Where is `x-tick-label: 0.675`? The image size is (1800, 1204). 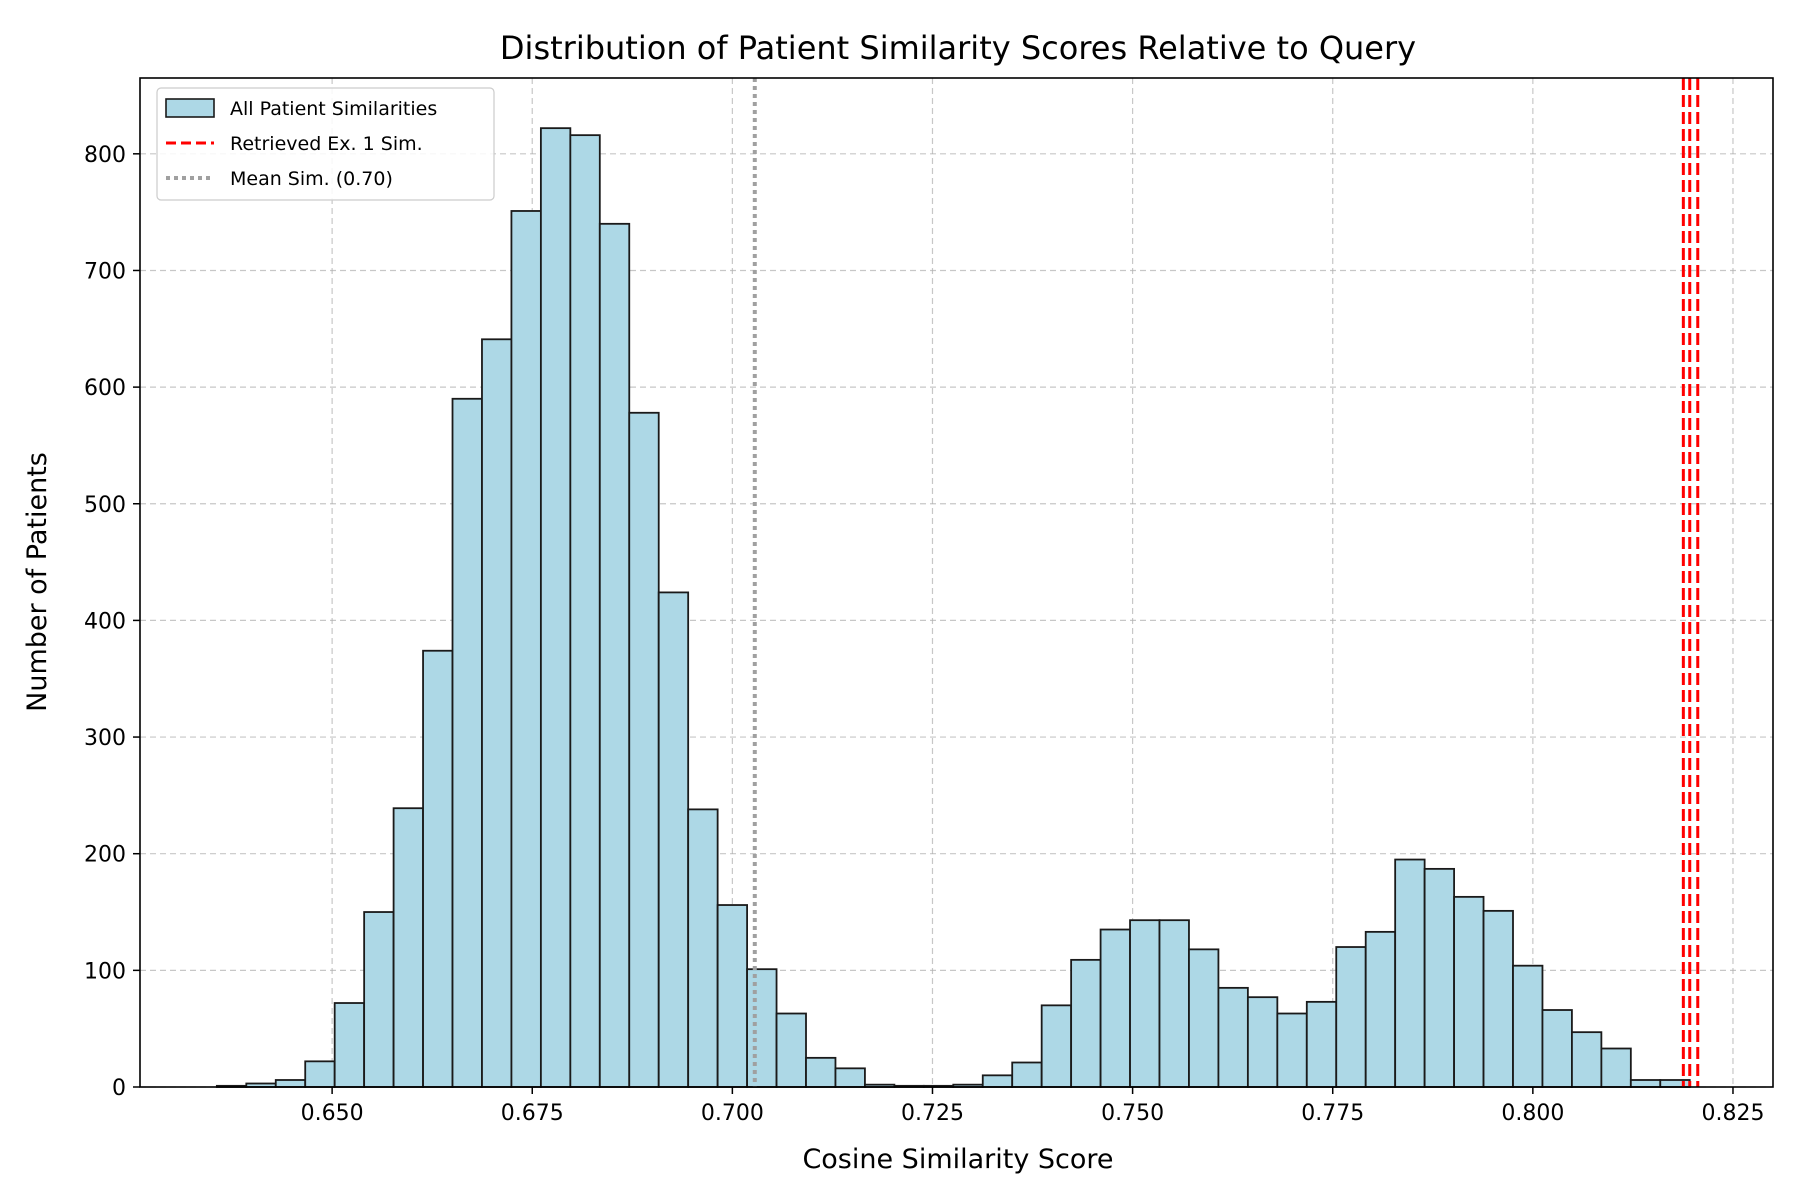
x-tick-label: 0.675 is located at coordinates (532, 1113).